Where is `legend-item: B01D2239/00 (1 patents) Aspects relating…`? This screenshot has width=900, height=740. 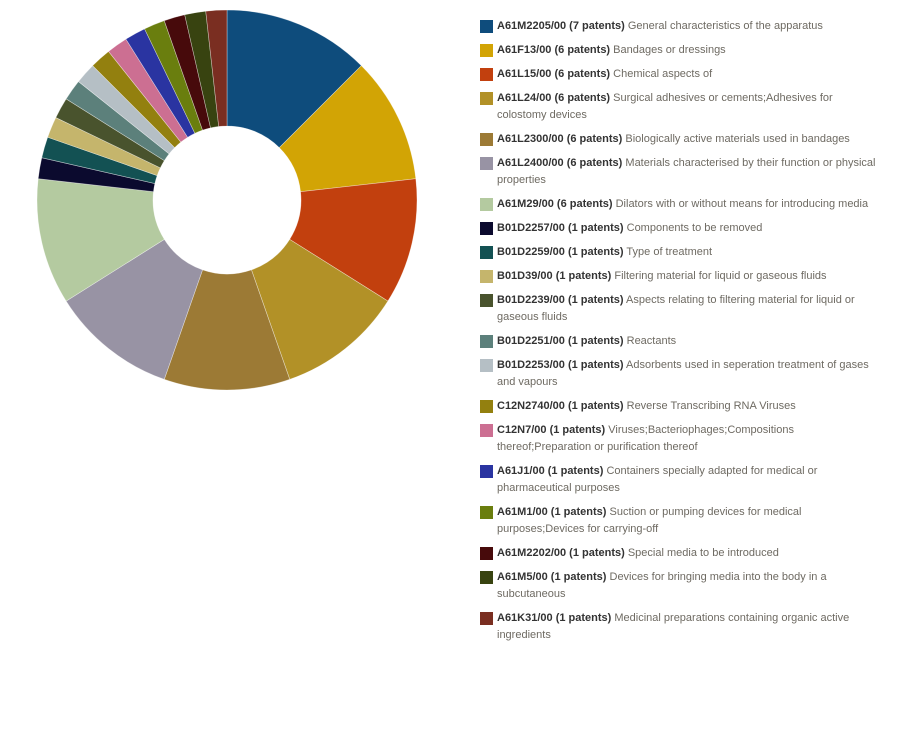
legend-item: B01D2239/00 (1 patents) Aspects relating… is located at coordinates (679, 309).